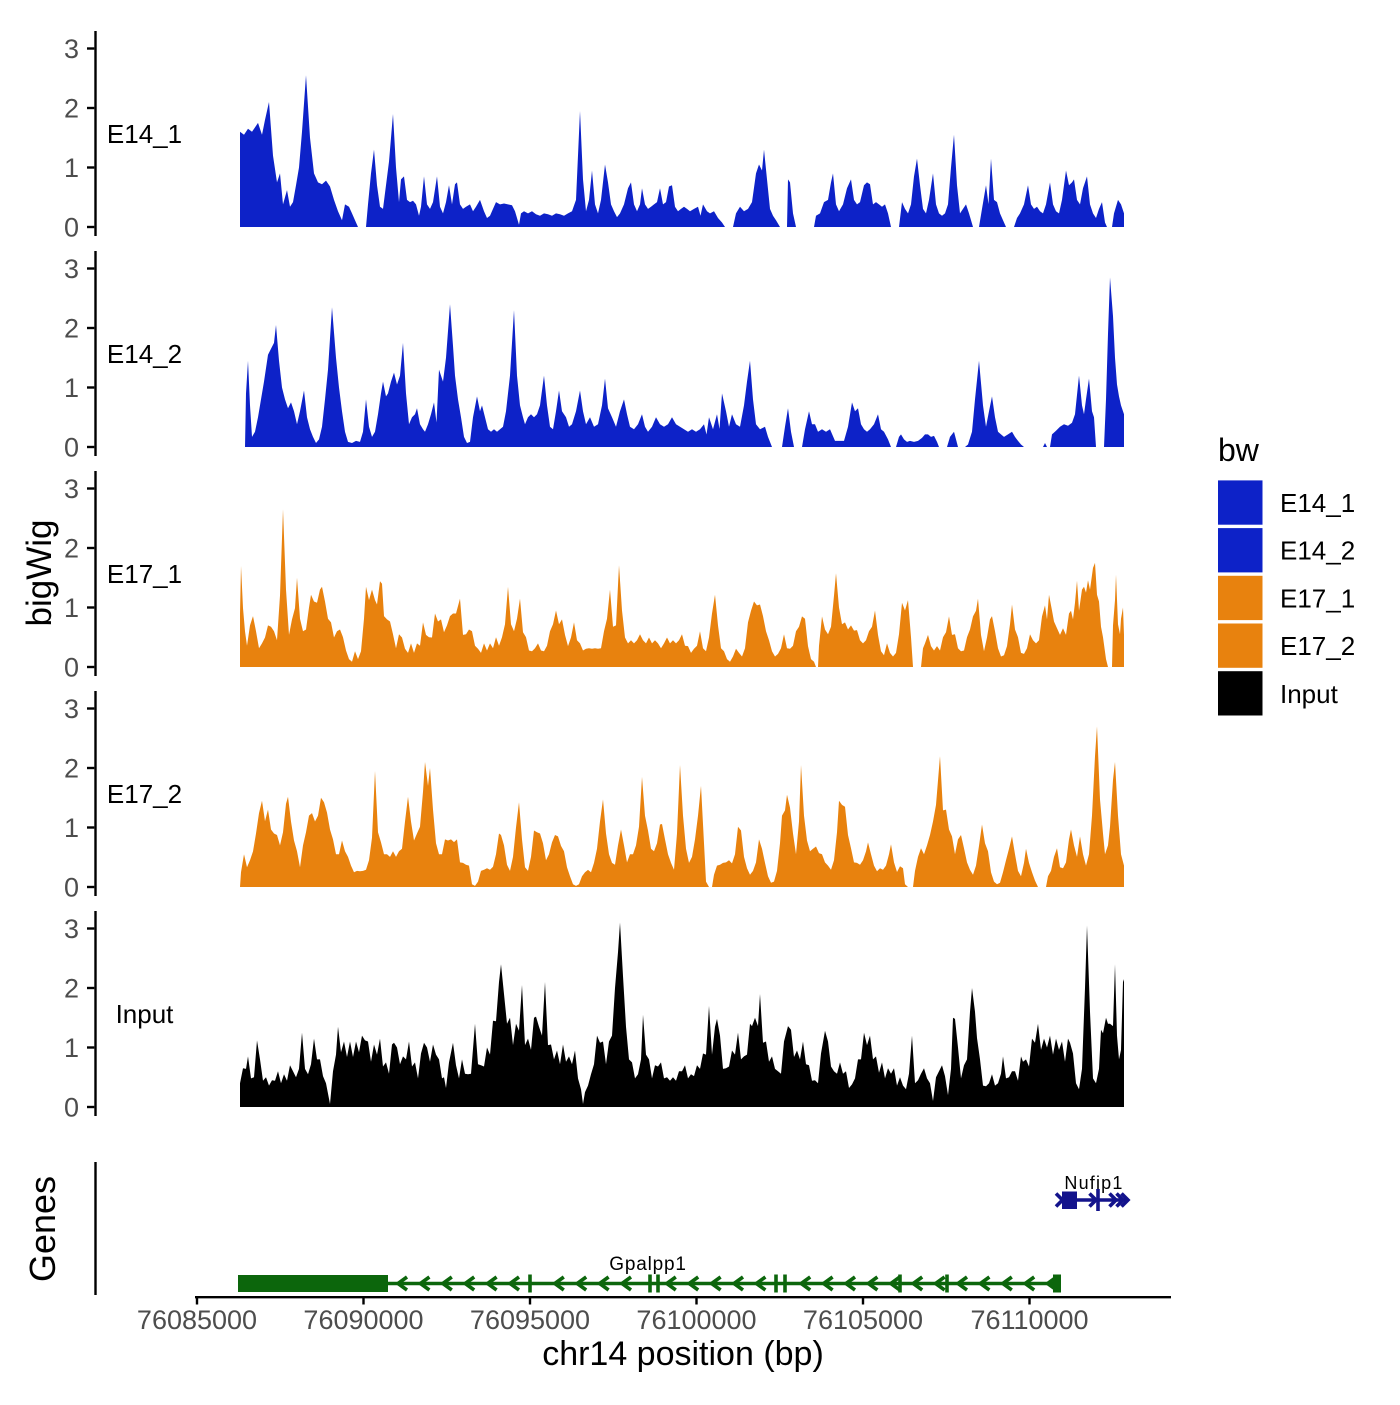  What do you see at coordinates (363, 1320) in the screenshot?
I see `svg-text: 76090000` at bounding box center [363, 1320].